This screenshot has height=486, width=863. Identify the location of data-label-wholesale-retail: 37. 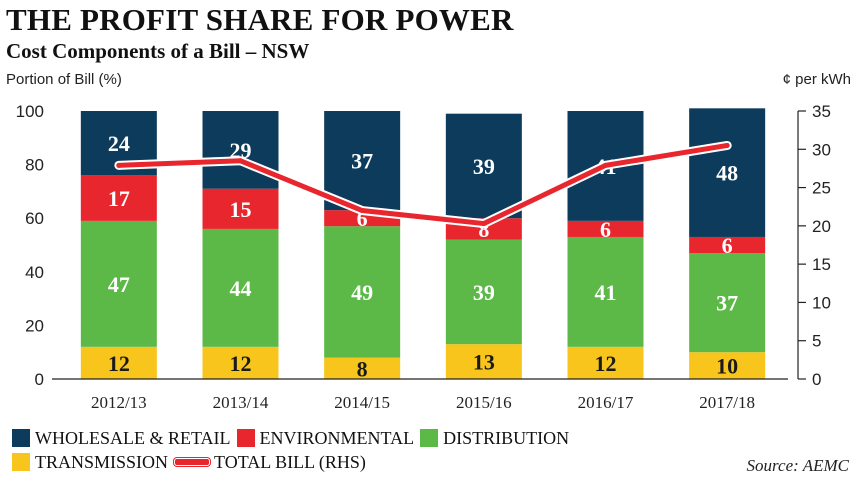
(362, 161).